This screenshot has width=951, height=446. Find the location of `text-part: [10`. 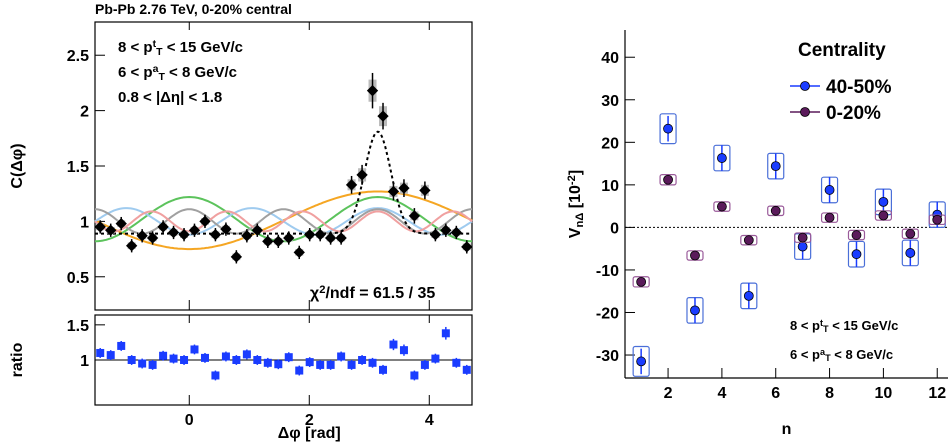

text-part: [10 is located at coordinates (575, 199).